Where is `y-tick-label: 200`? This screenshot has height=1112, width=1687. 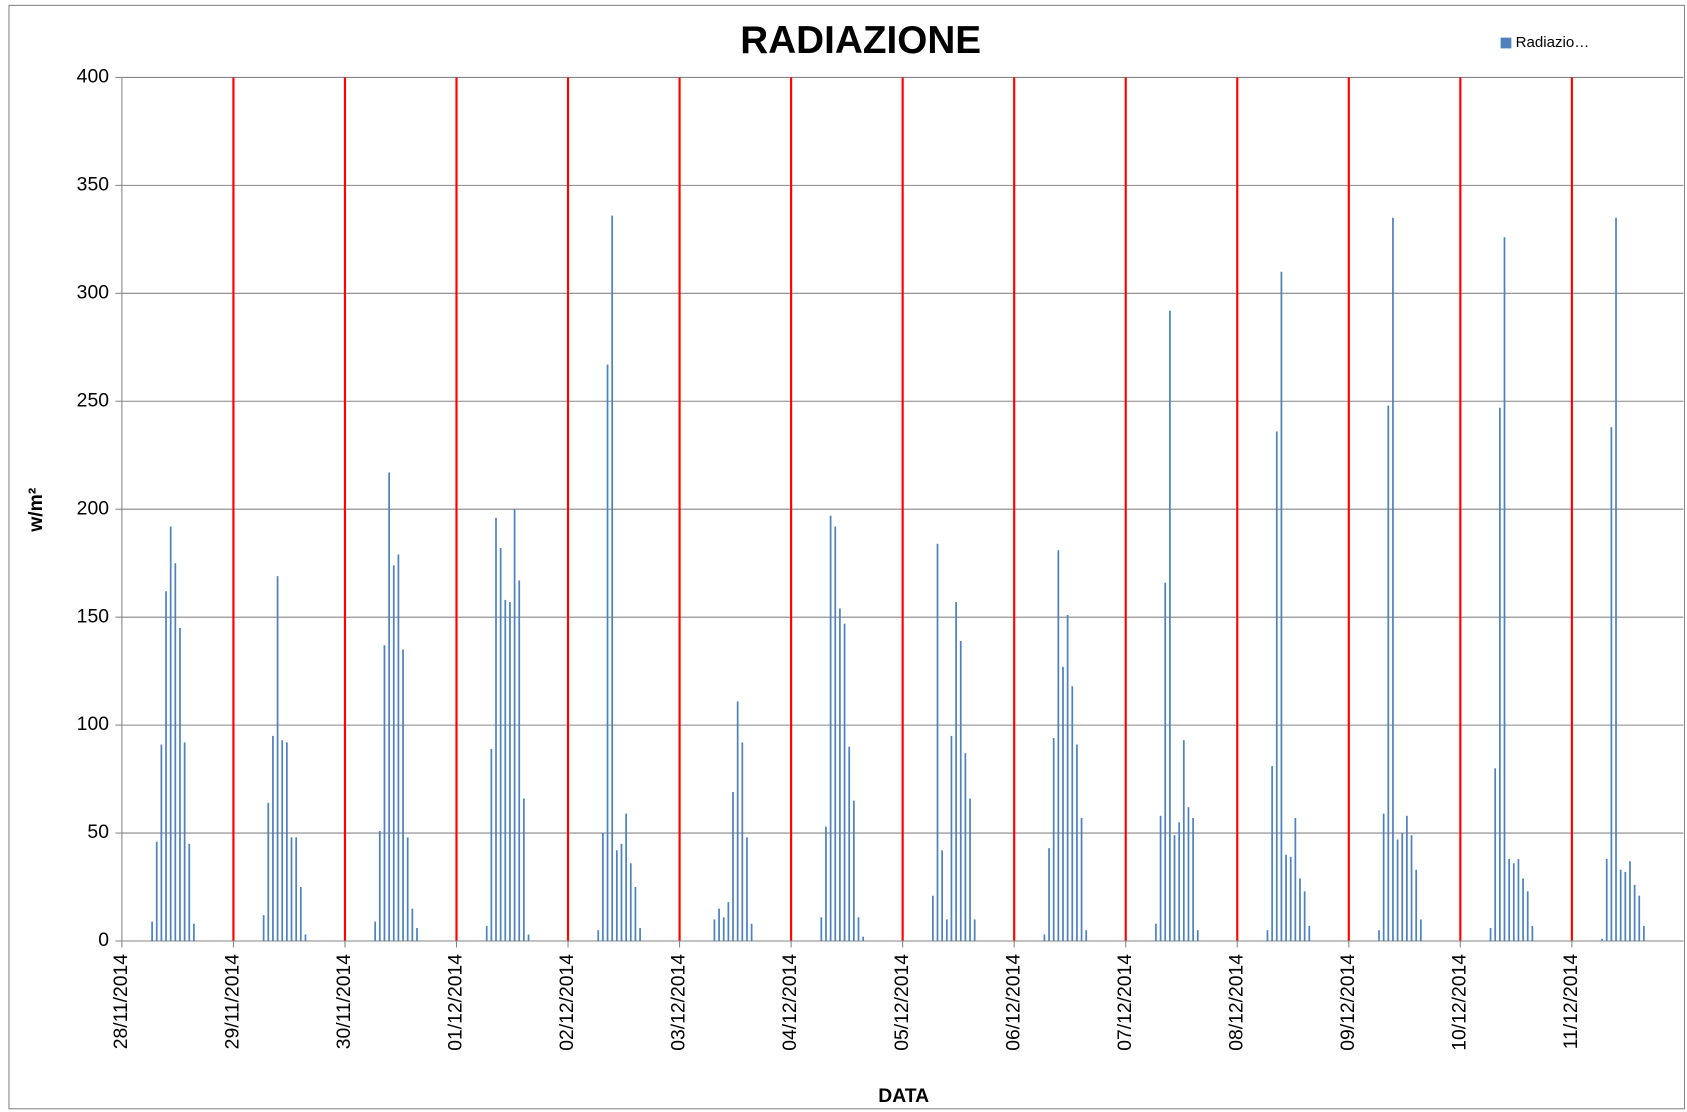
y-tick-label: 200 is located at coordinates (93, 508).